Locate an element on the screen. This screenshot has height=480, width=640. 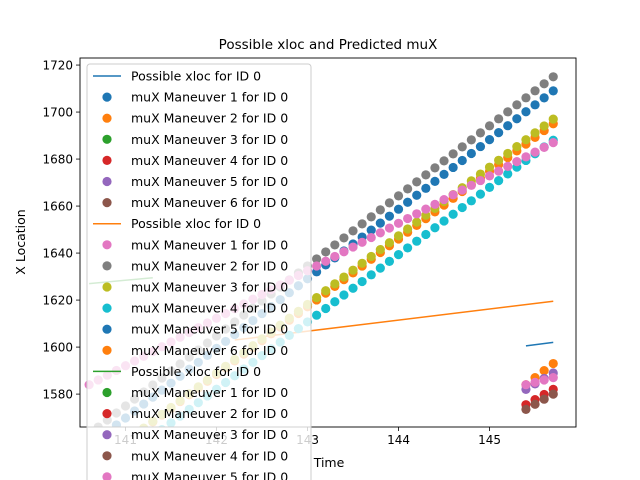
y-tick-label: 1660 is located at coordinates (57, 207).